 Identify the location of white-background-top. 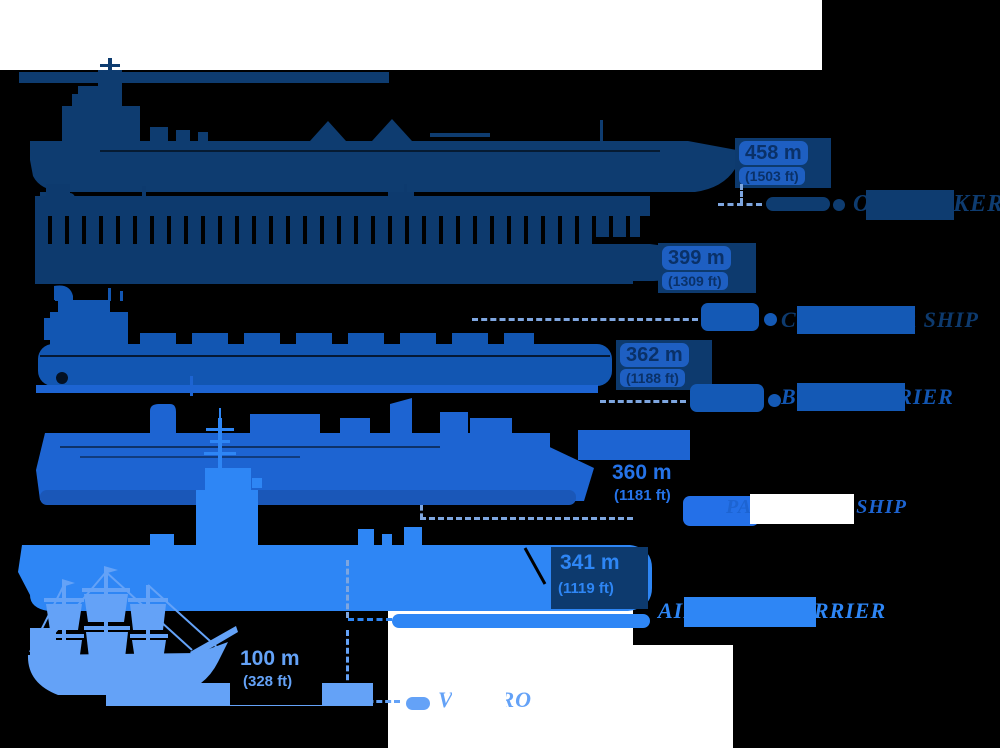
(411, 35).